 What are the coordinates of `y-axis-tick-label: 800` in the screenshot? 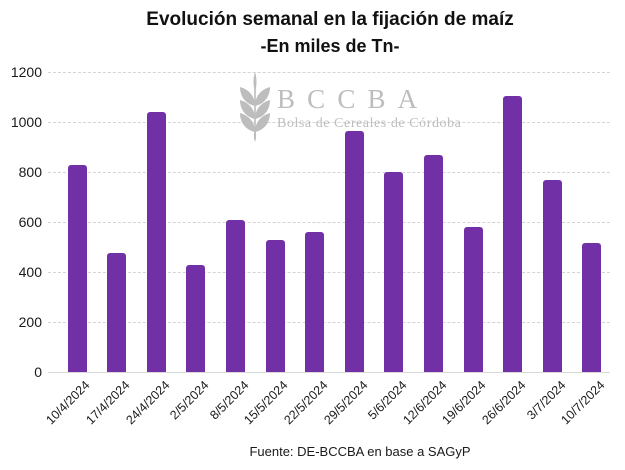 It's located at (30, 172).